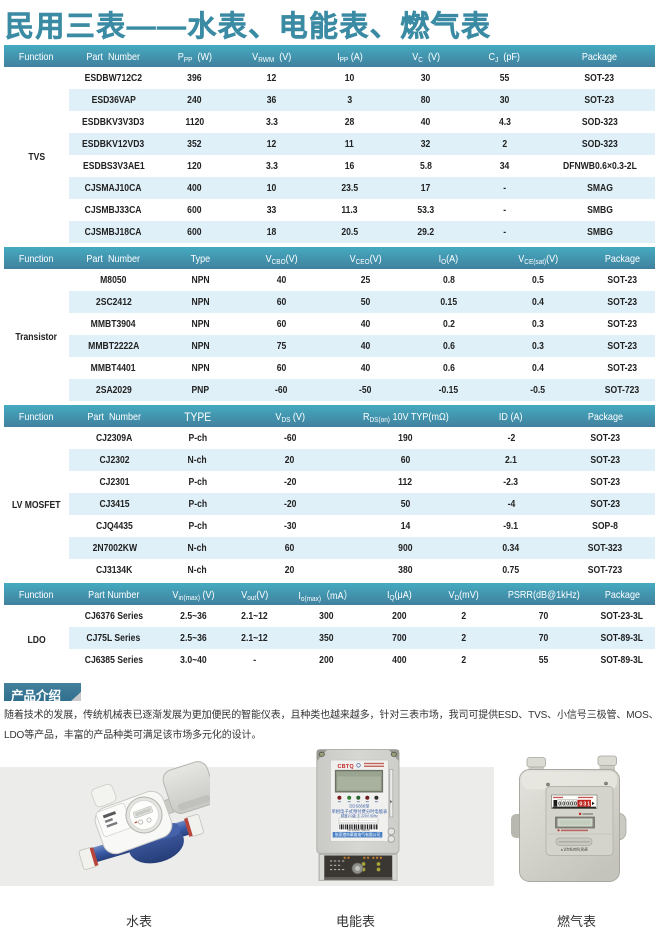 Image resolution: width=663 pixels, height=930 pixels. I want to click on svg-text: 00000, so click(568, 805).